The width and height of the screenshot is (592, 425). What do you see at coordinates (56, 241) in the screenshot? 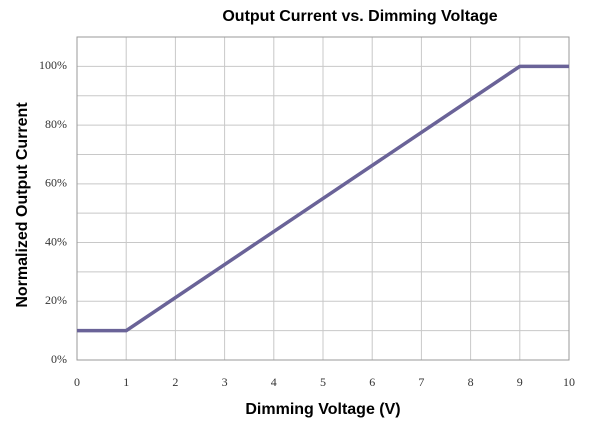
I see `y-tick-label: 40%` at bounding box center [56, 241].